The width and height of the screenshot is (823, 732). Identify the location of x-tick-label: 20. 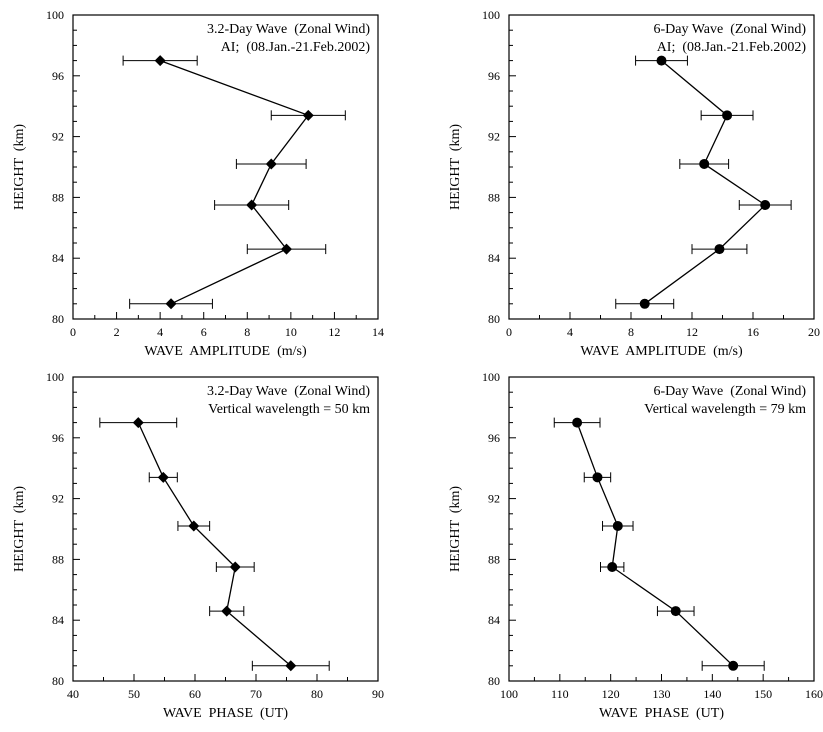
(814, 332).